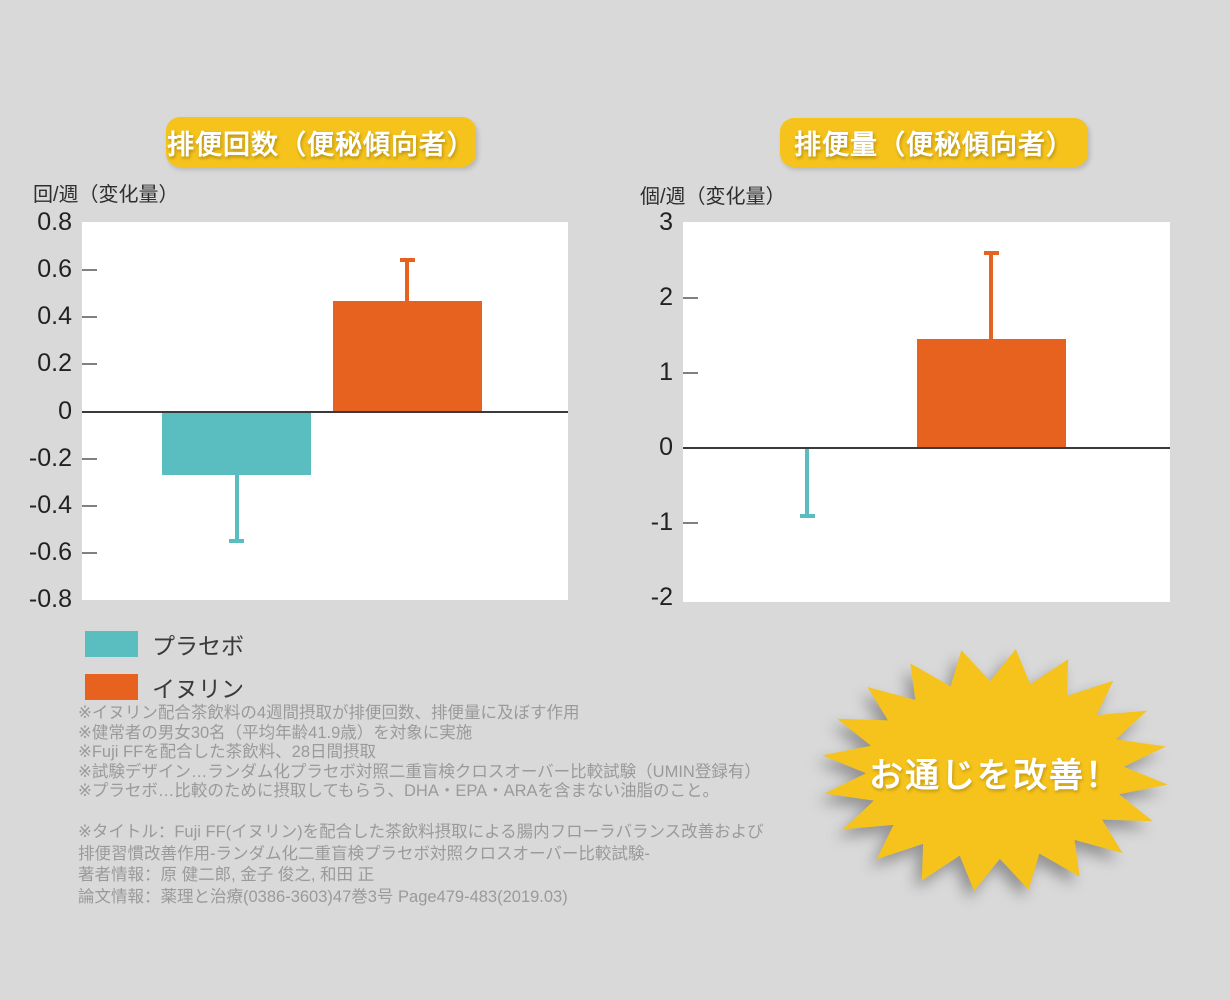  What do you see at coordinates (934, 142) in the screenshot?
I see `chart2-title-badge: 排便量（便秘傾向者）` at bounding box center [934, 142].